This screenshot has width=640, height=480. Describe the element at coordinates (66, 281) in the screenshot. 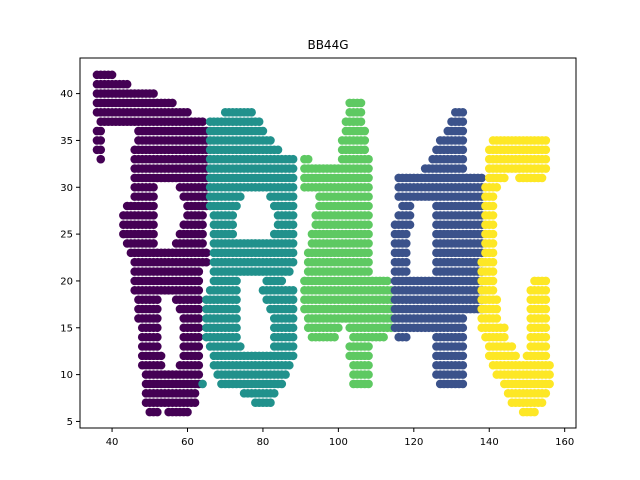

I see `y-tick-label: 20` at that location.